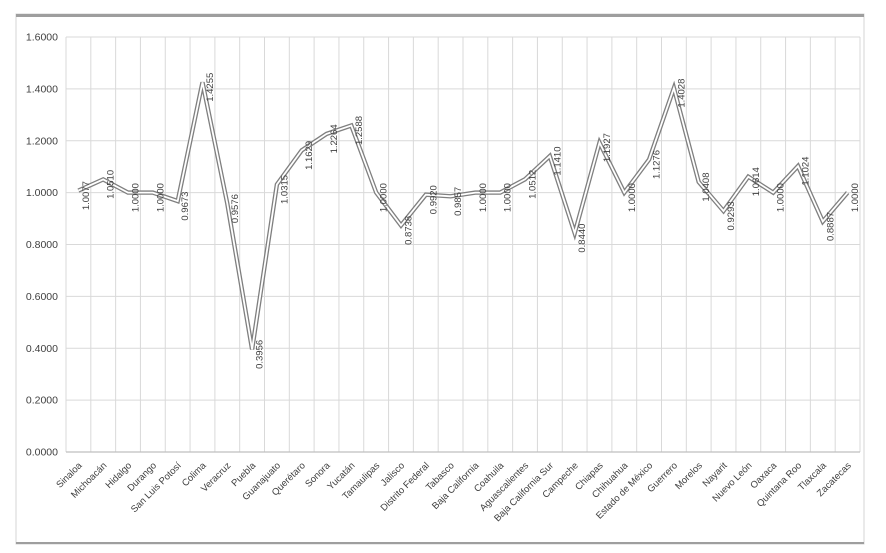  Describe the element at coordinates (42, 245) in the screenshot. I see `y-axis-tick-label: 0.8000` at that location.